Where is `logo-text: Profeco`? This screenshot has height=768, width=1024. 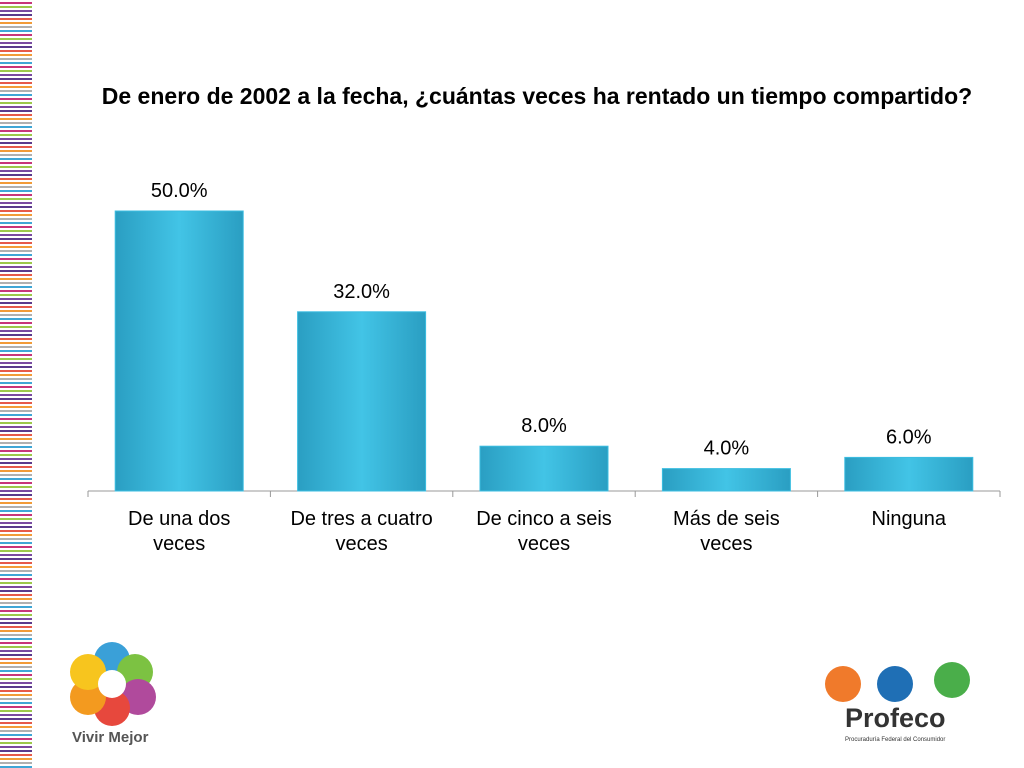
logo-text: Profeco is located at coordinates (895, 718).